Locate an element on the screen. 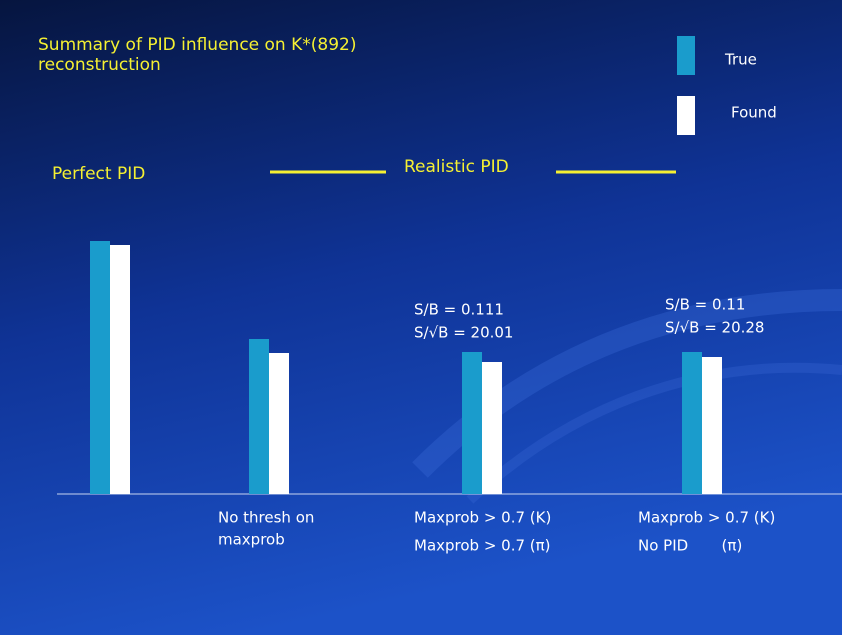 The image size is (842, 635). chart-title: reconstruction is located at coordinates (99, 65).